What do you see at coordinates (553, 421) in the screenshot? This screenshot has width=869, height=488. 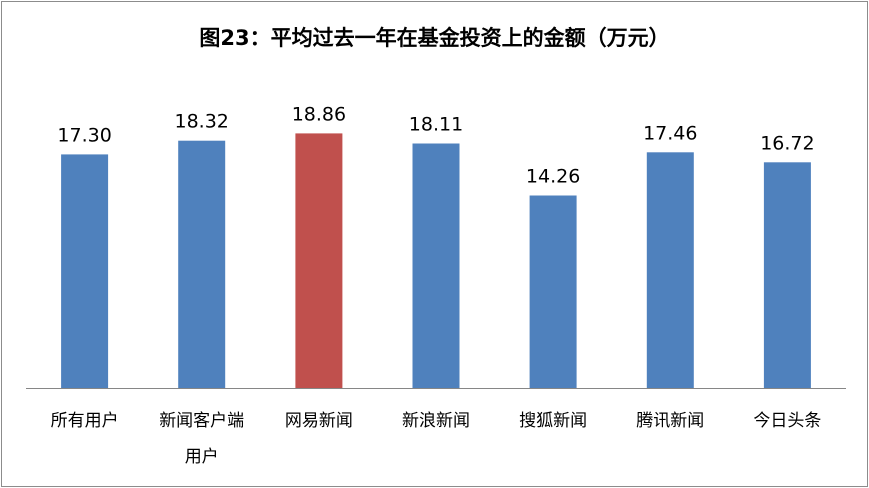 I see `category-label-4: 搜狐新闻` at bounding box center [553, 421].